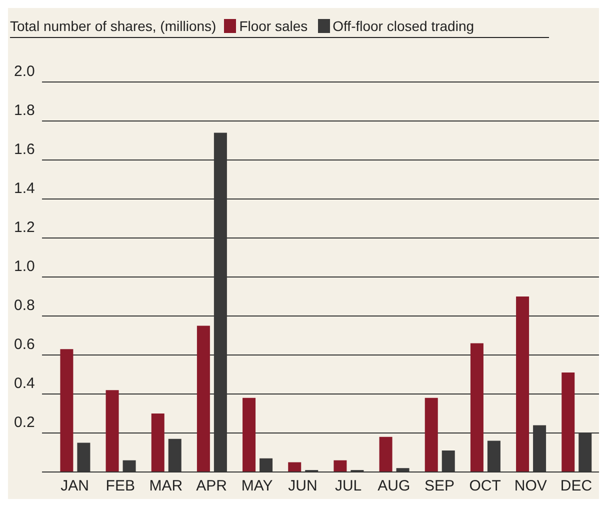 This screenshot has width=607, height=507. Describe the element at coordinates (24, 383) in the screenshot. I see `y-tick-label: 0.4` at that location.